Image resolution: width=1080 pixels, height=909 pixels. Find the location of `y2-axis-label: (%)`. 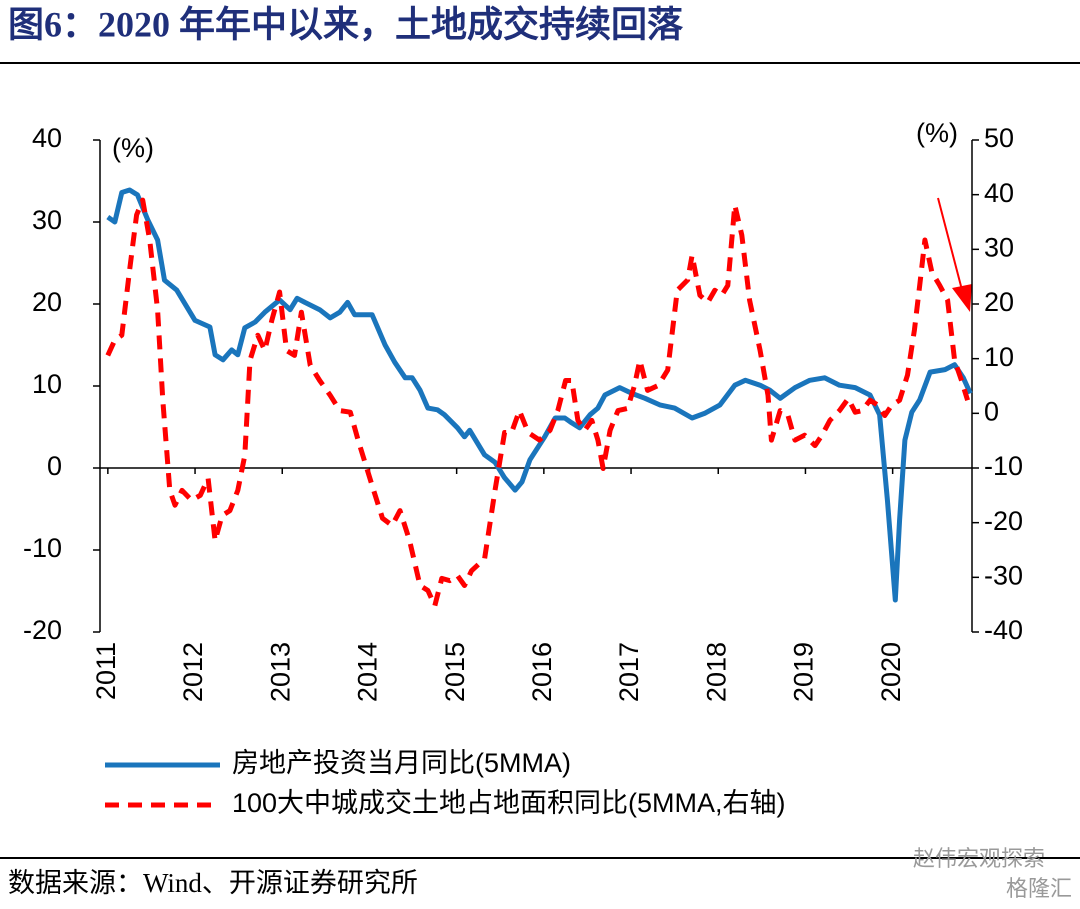

y2-axis-label: (%) is located at coordinates (937, 133).